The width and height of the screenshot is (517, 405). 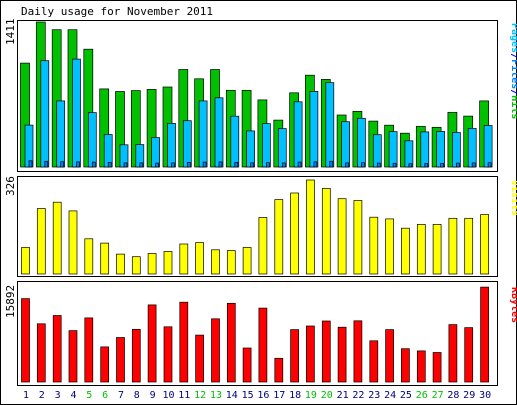 What do you see at coordinates (374, 395) in the screenshot?
I see `day-label: 23` at bounding box center [374, 395].